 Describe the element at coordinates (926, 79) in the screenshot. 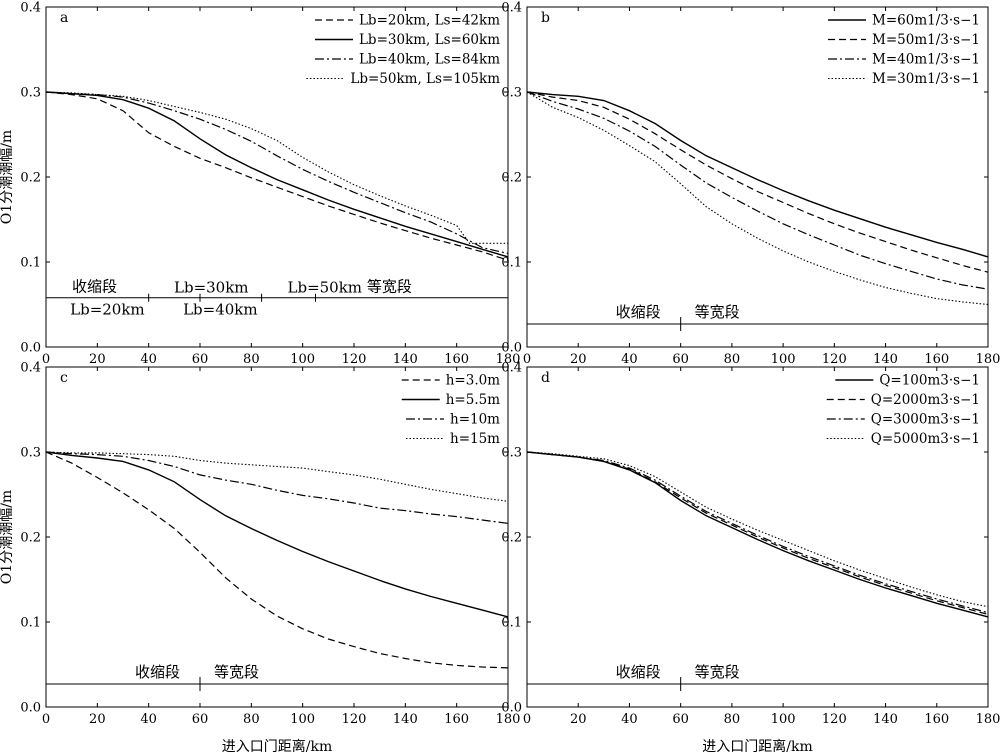

I see `legend-entry: M=30m1/3·s−1` at that location.